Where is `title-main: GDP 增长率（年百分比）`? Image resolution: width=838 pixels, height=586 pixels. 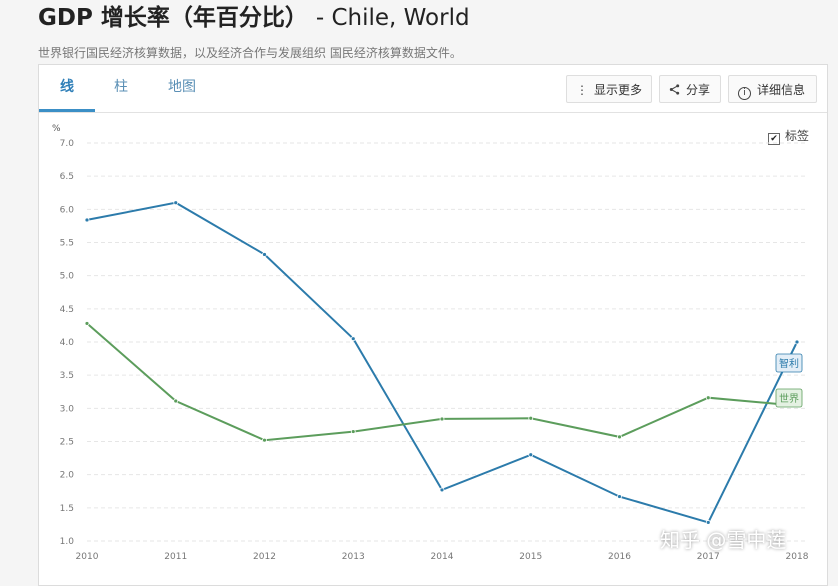
title-main: GDP 增长率（年百分比） is located at coordinates (173, 18).